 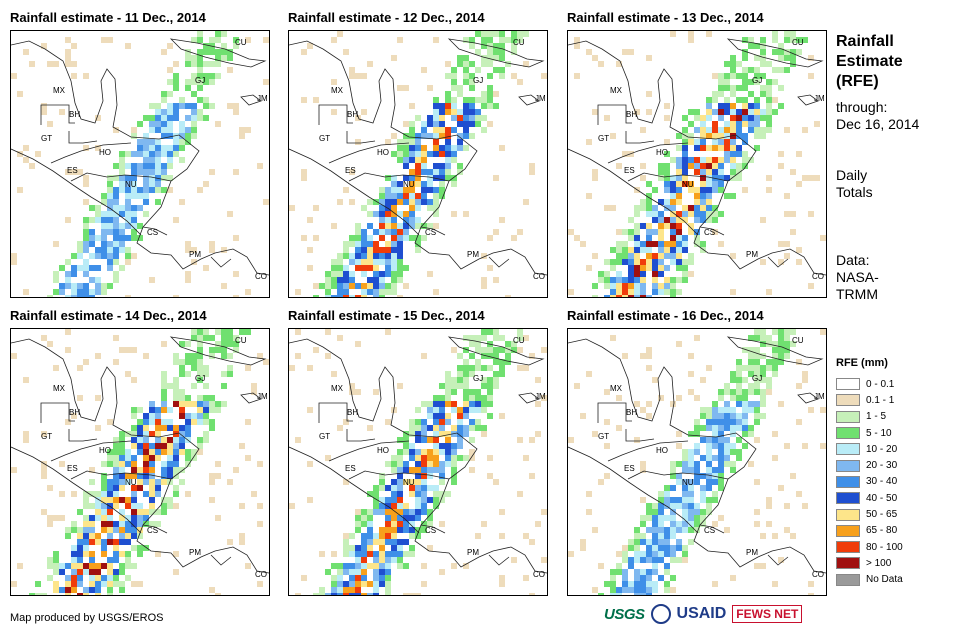 What do you see at coordinates (74, 412) in the screenshot?
I see `country-label-bh: BH` at bounding box center [74, 412].